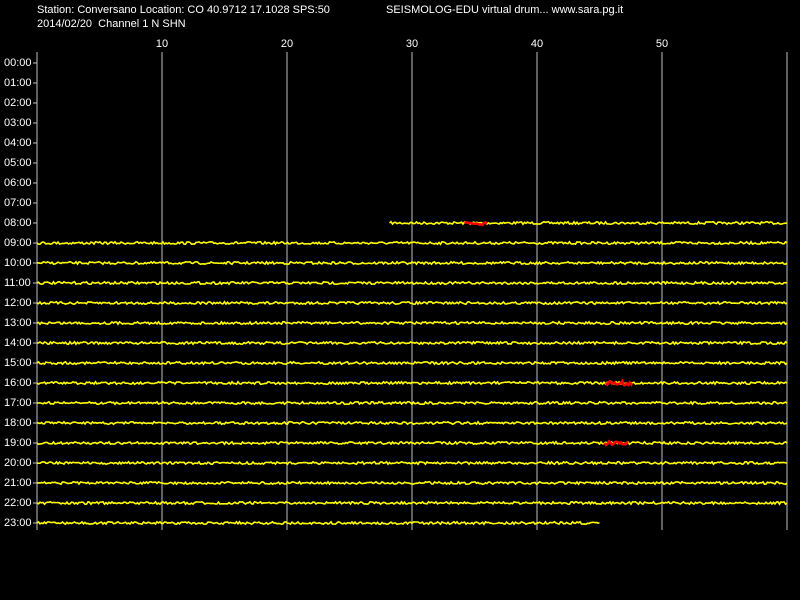  Describe the element at coordinates (18, 403) in the screenshot. I see `hour-label: 17:00` at that location.